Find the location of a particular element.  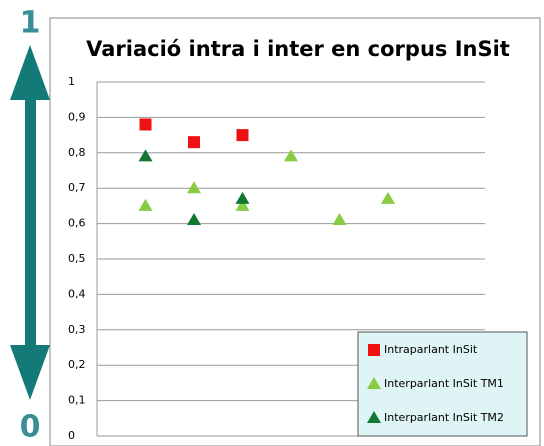

y-tick-label: 0 is located at coordinates (71, 435).